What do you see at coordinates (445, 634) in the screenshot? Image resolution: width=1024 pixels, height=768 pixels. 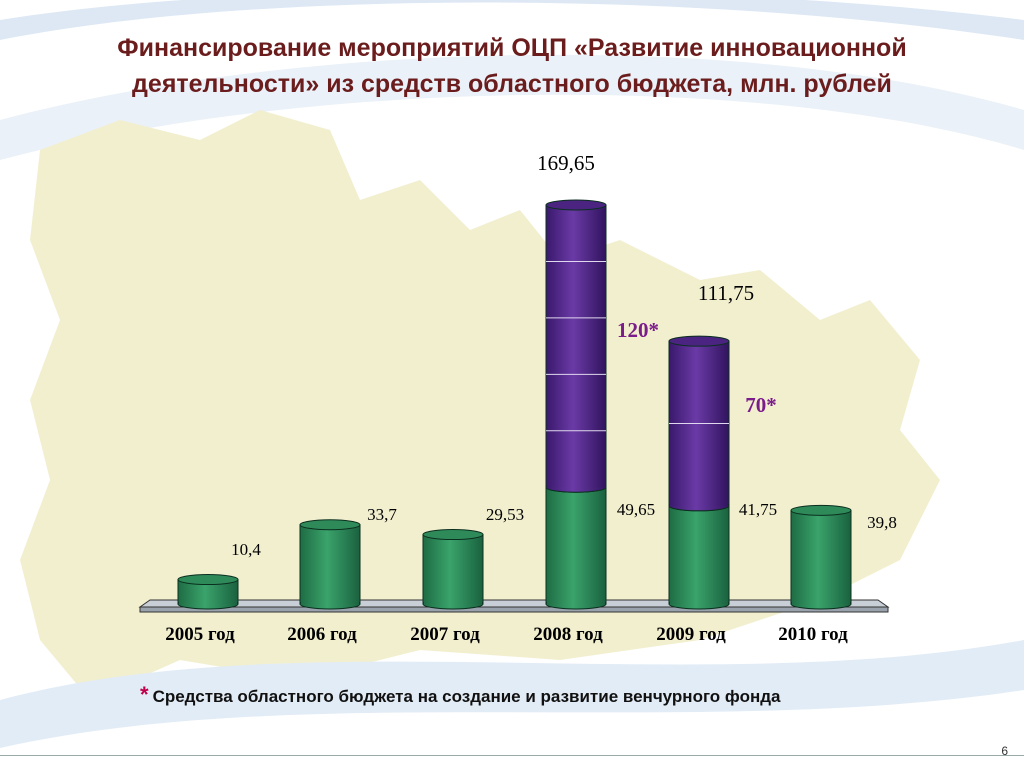 I see `x-tick-label: 2007 год` at bounding box center [445, 634].